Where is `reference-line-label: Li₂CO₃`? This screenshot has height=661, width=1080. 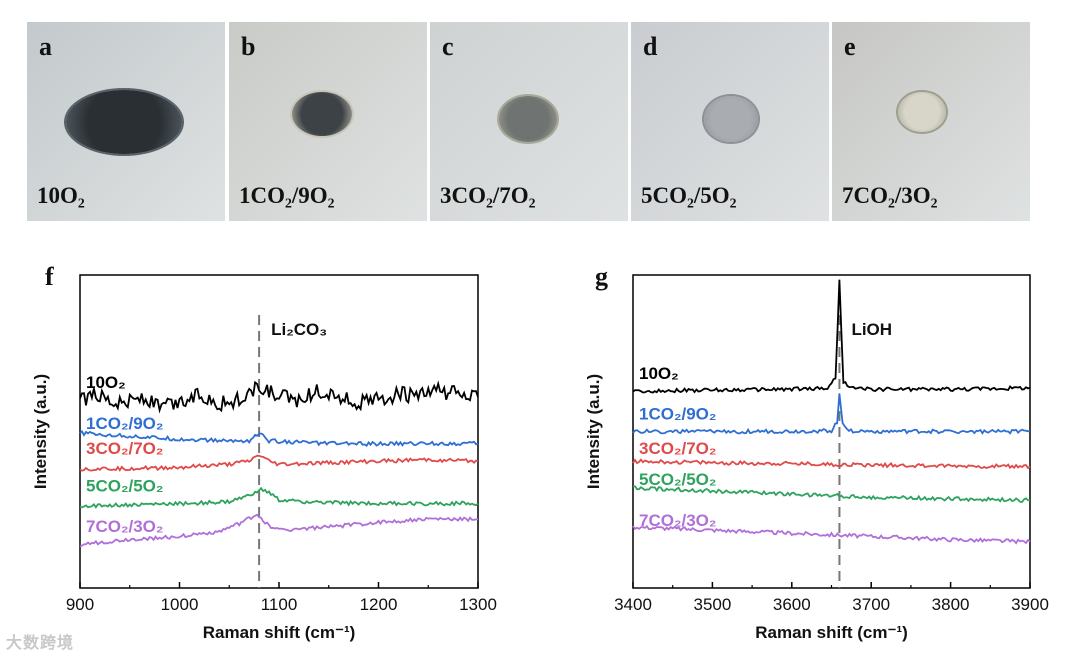 reference-line-label: Li₂CO₃ is located at coordinates (299, 329).